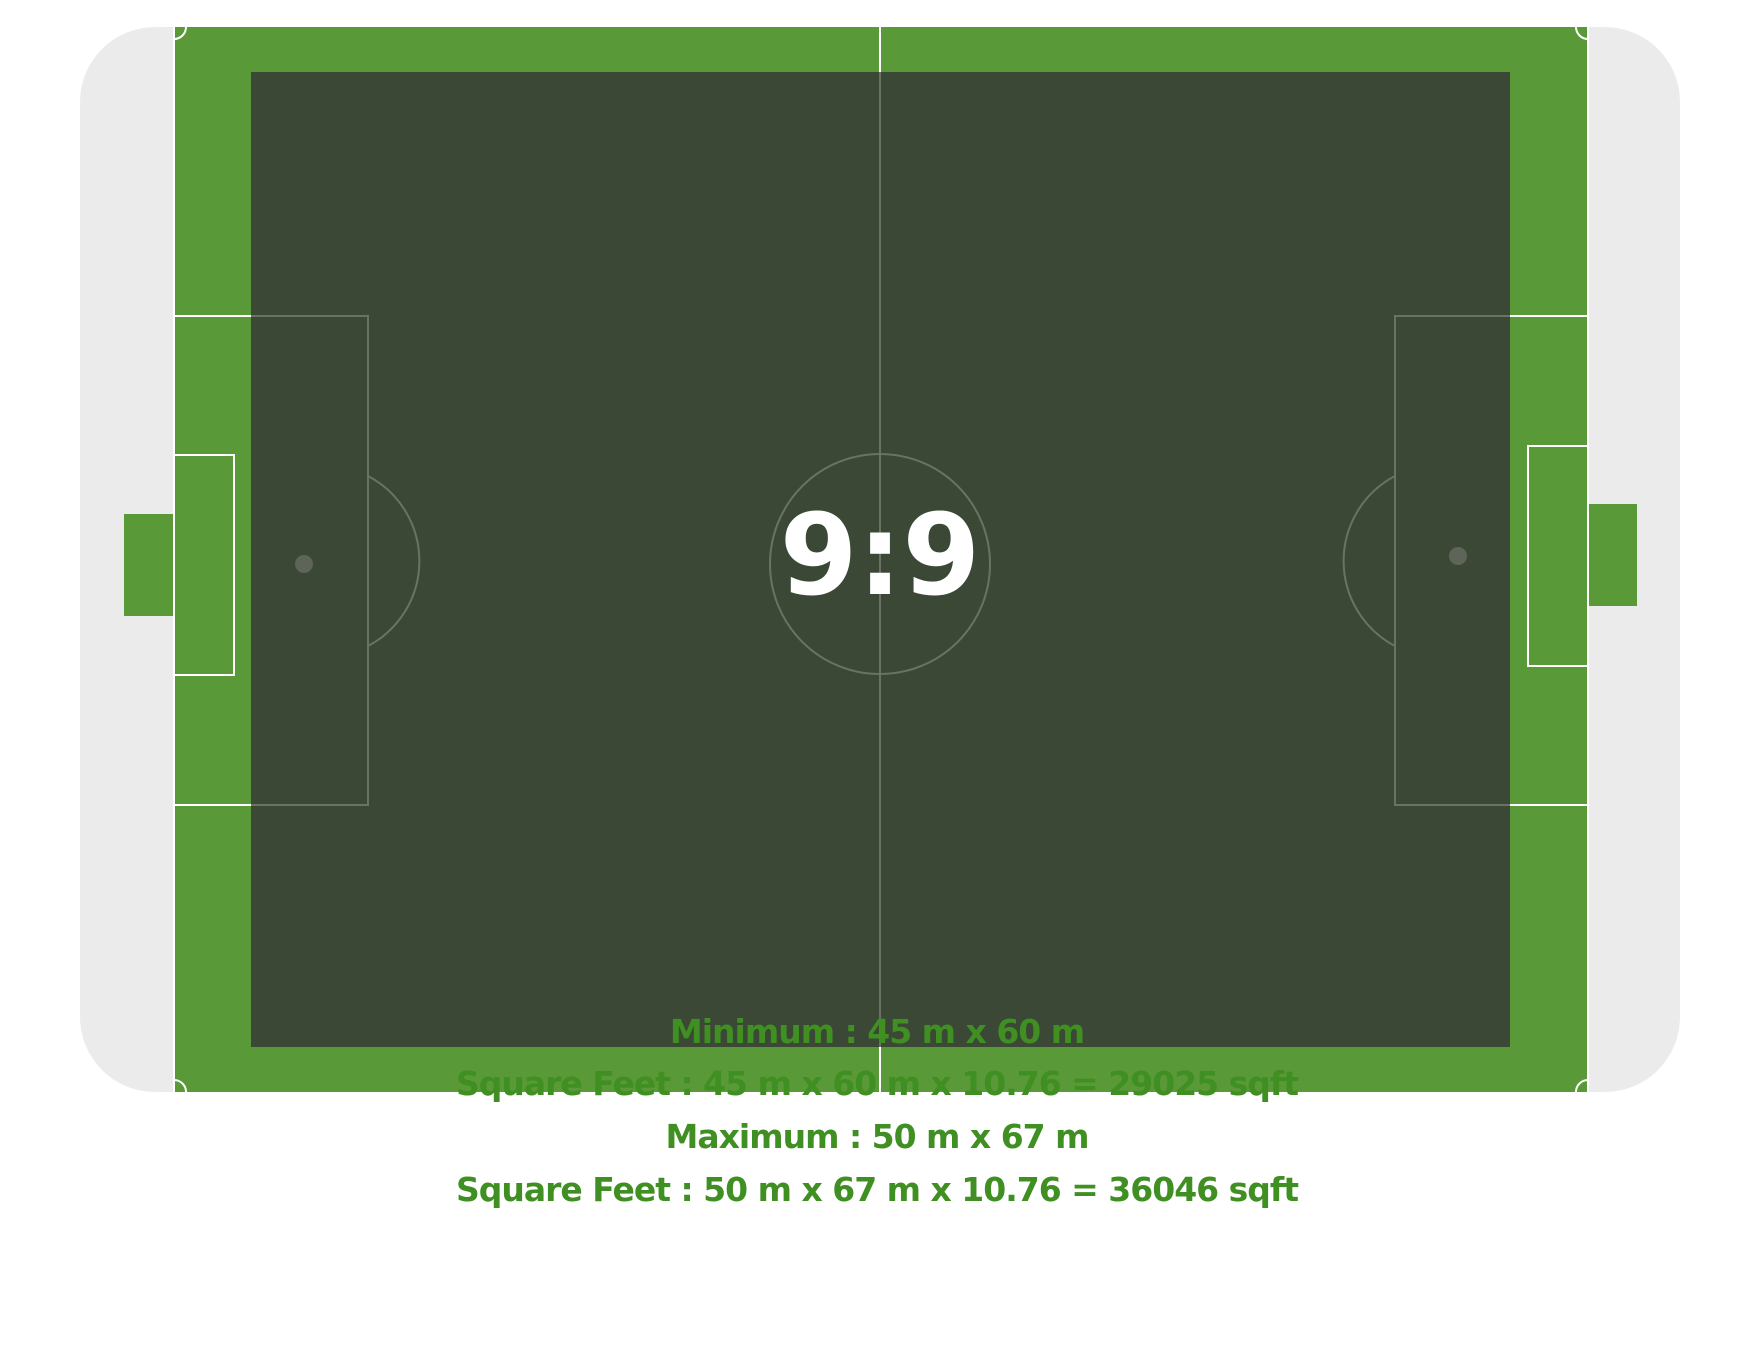 This screenshot has width=1754, height=1354. Describe the element at coordinates (1369, 561) in the screenshot. I see `right-penalty-arc` at that location.